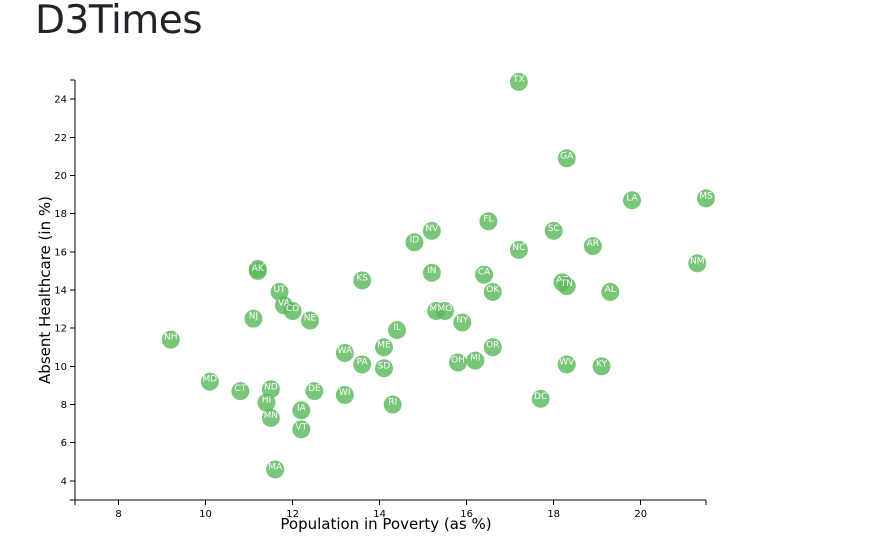 Image resolution: width=869 pixels, height=548 pixels. I want to click on data-point: KY, so click(601, 366).